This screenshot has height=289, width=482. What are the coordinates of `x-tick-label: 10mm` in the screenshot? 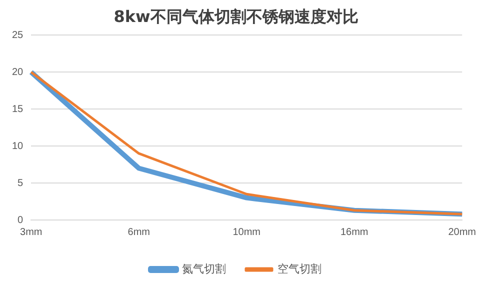 It's located at (246, 232).